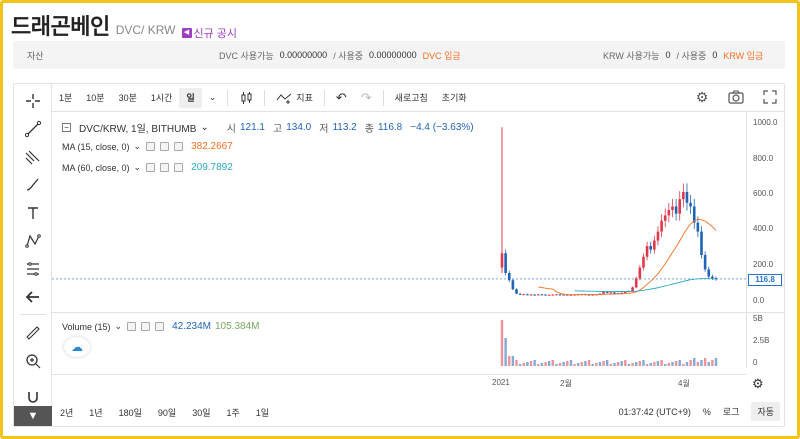  What do you see at coordinates (763, 264) in the screenshot?
I see `price-tick: 200.0` at bounding box center [763, 264].